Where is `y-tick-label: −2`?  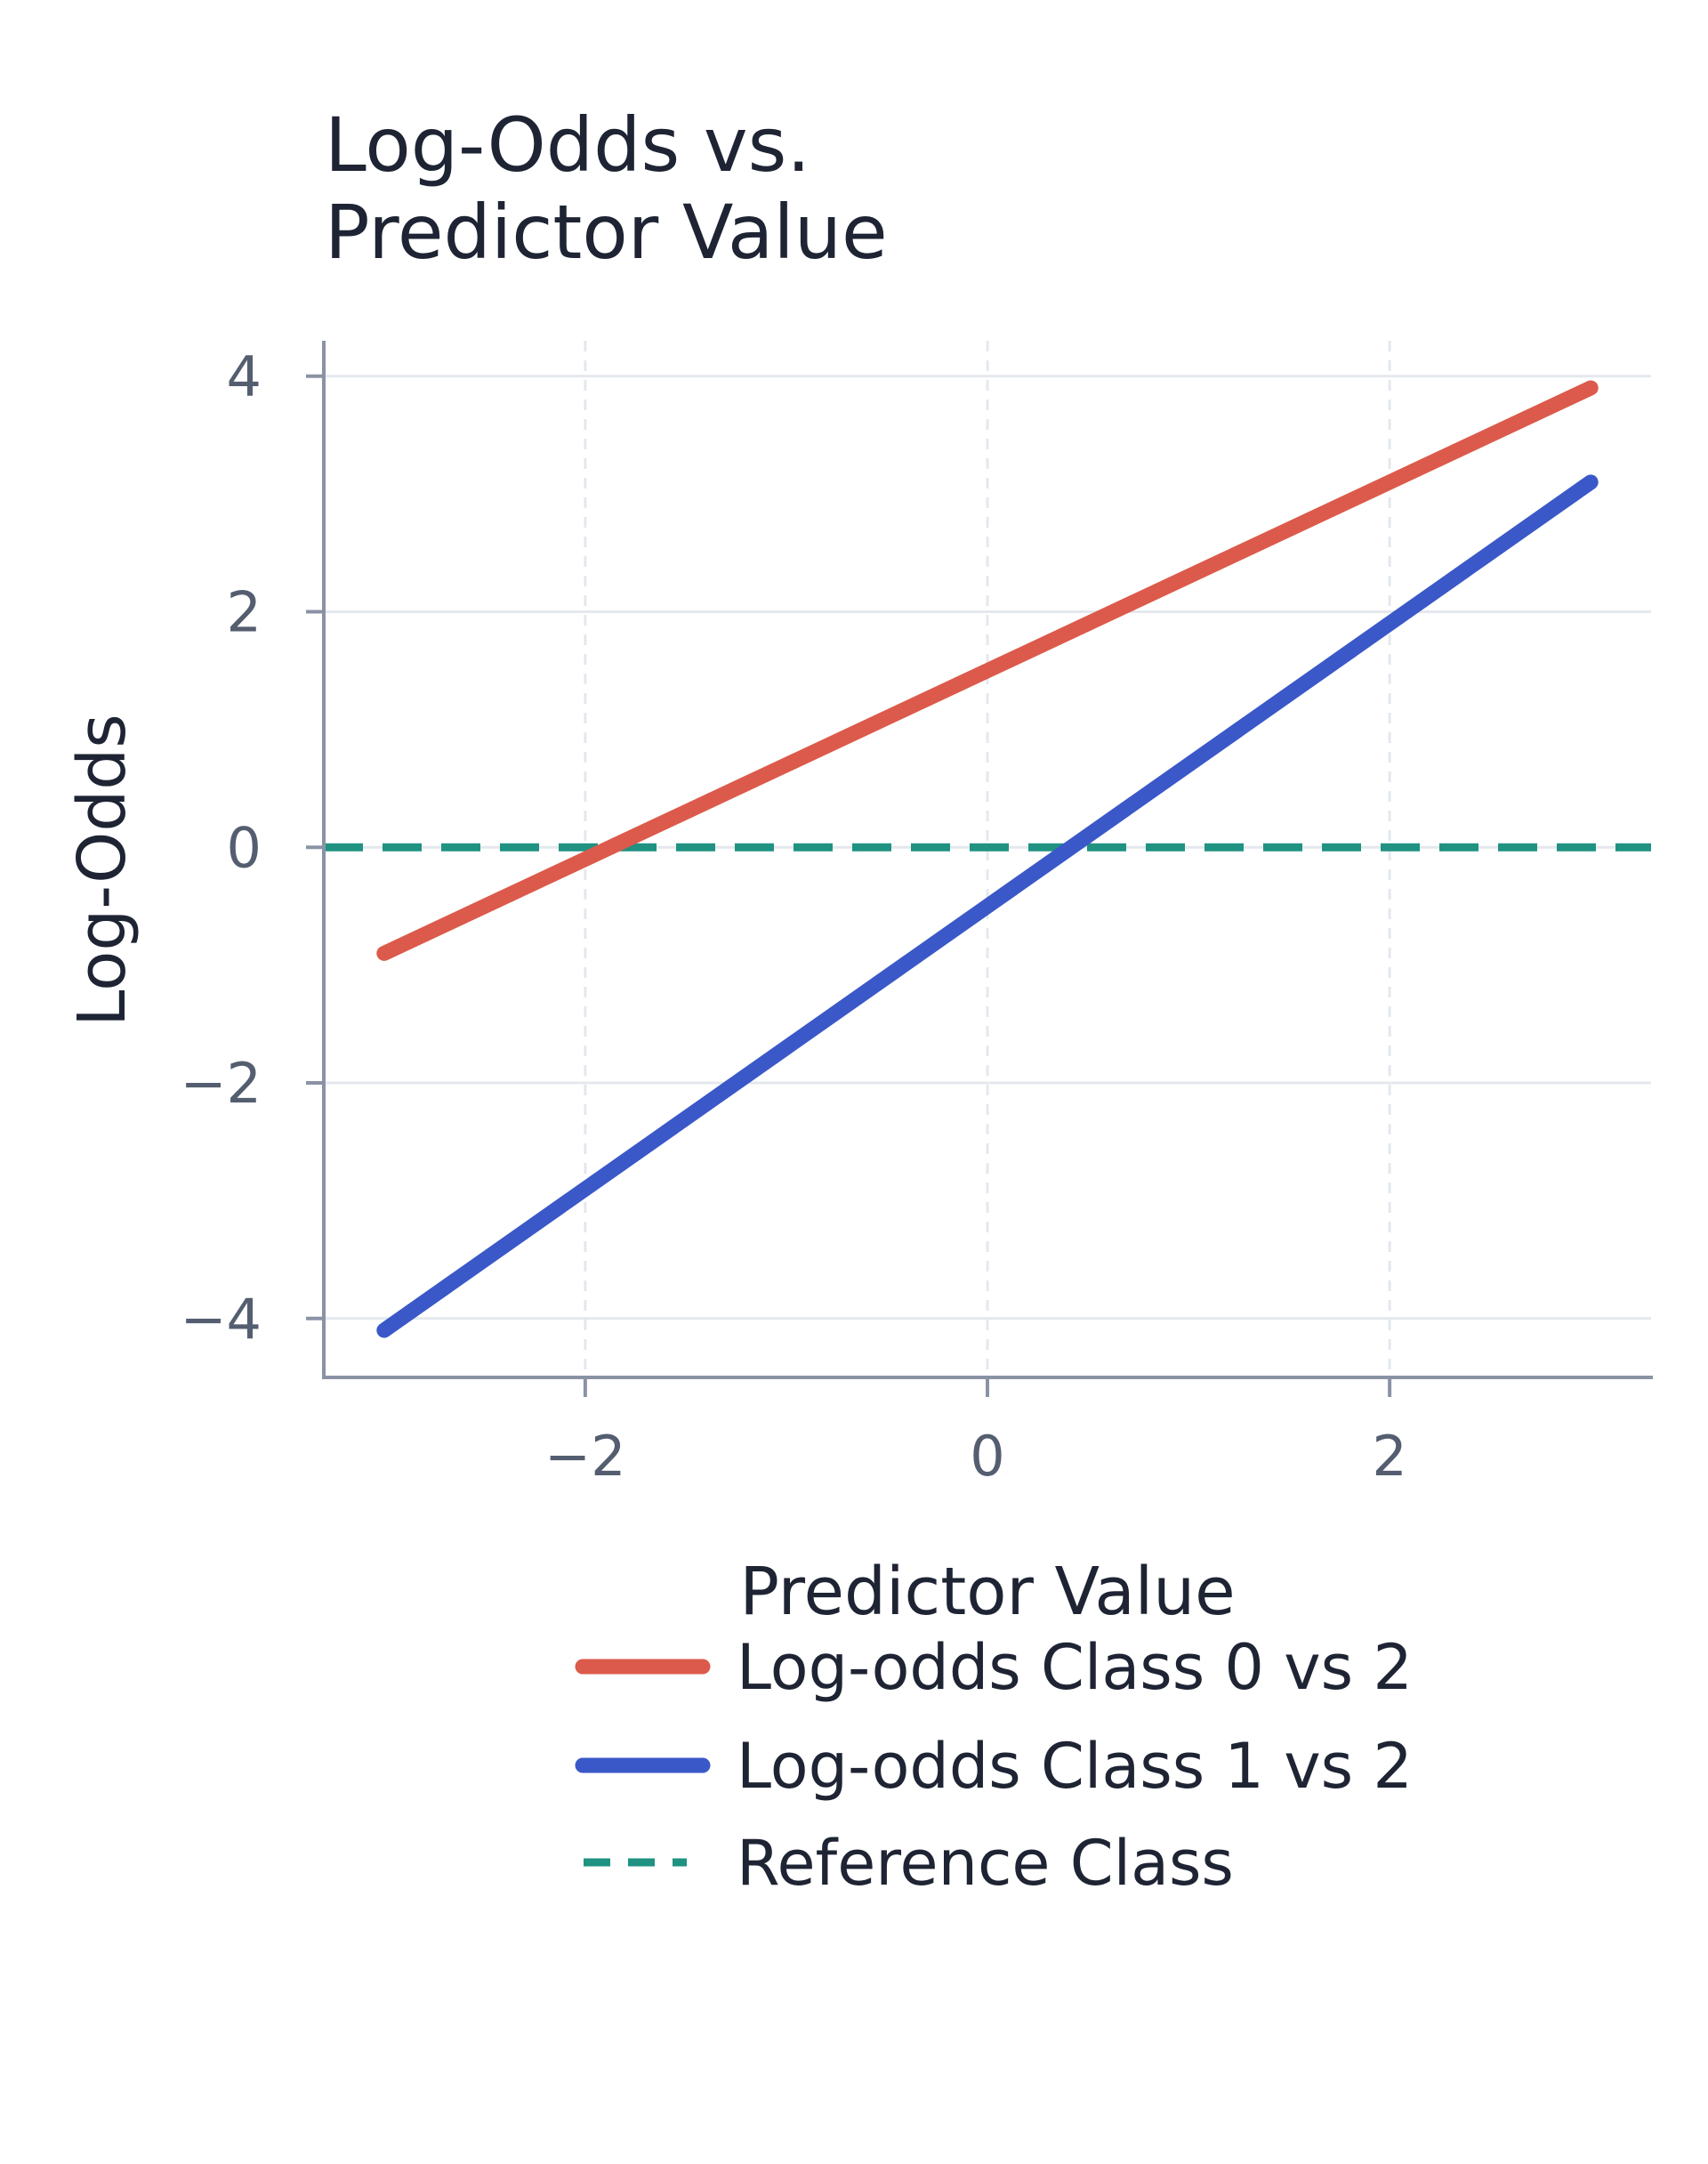
y-tick-label: −2 is located at coordinates (221, 1083).